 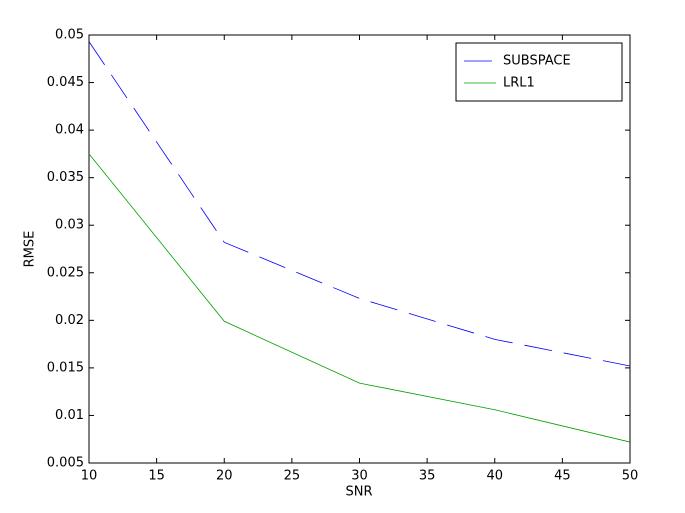 I want to click on y-tick-label: 0.03, so click(x=69, y=225).